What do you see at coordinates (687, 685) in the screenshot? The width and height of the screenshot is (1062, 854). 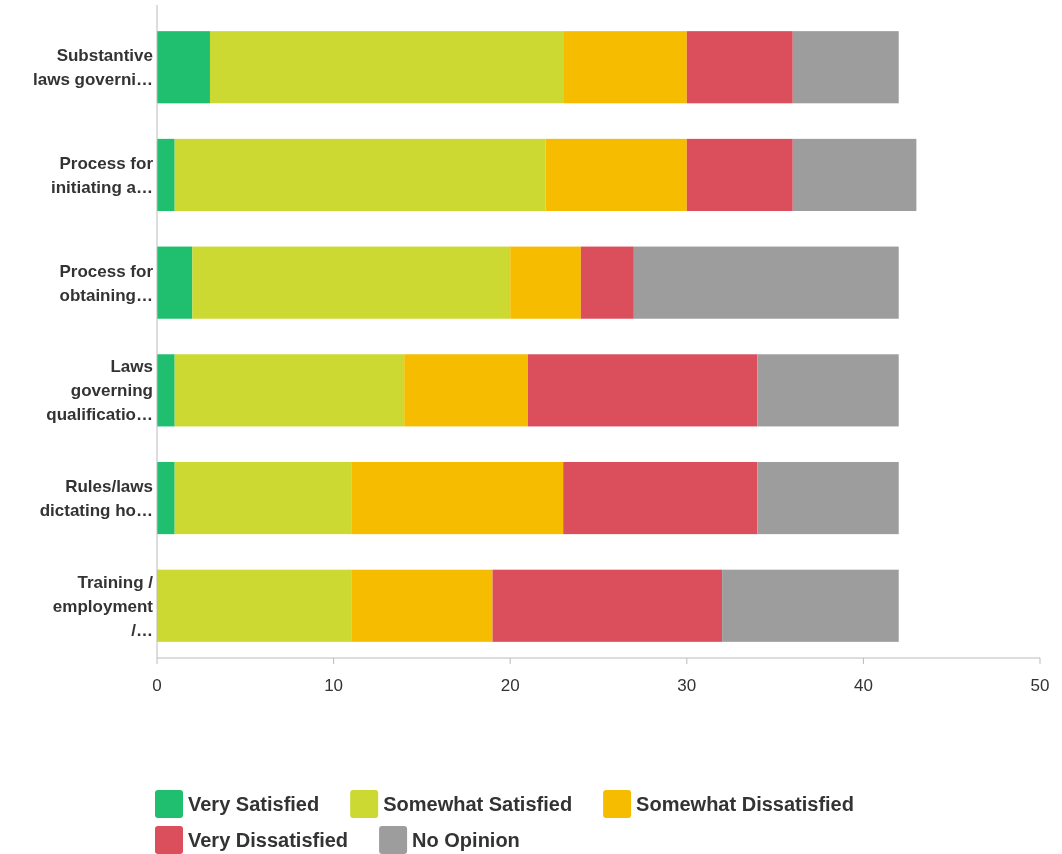 I see `x-tick-label: 30` at bounding box center [687, 685].